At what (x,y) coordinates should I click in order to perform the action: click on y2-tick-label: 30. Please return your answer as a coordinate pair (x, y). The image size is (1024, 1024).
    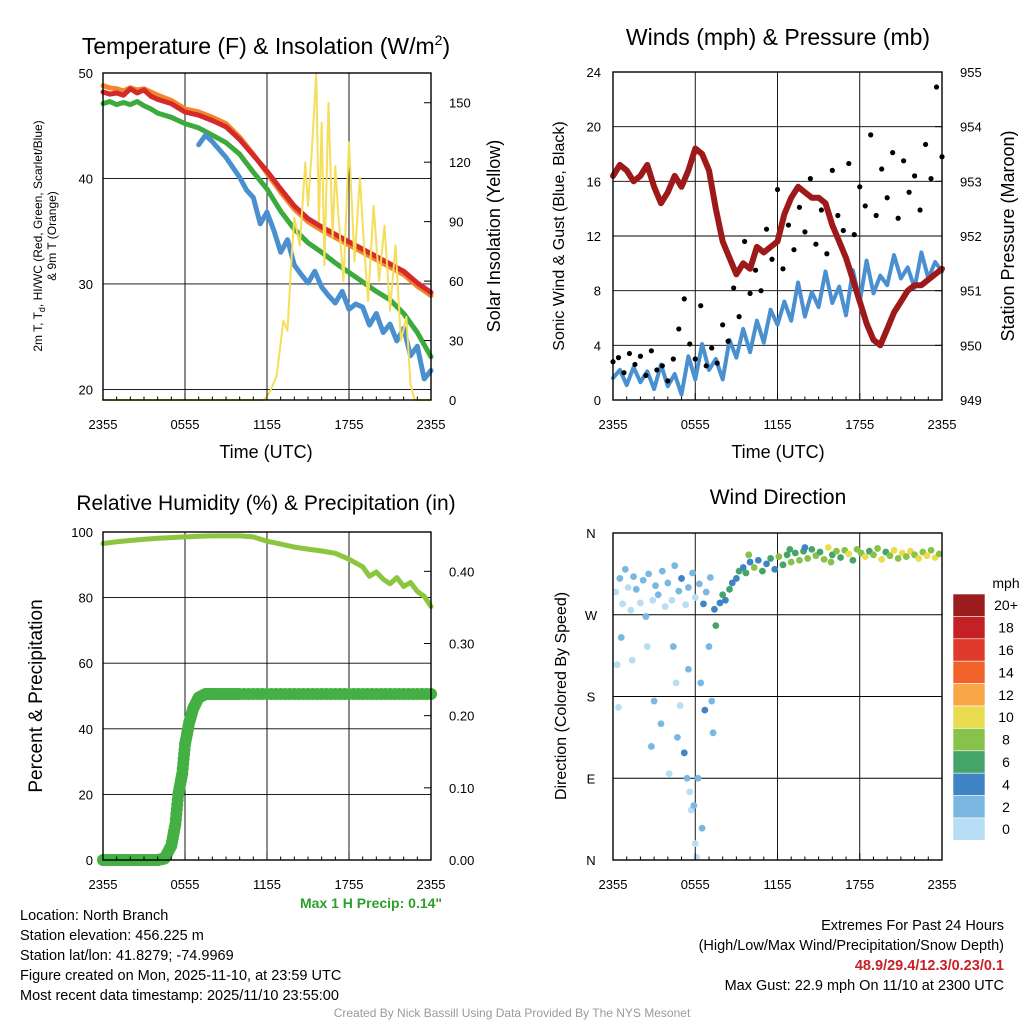
    Looking at the image, I should click on (456, 341).